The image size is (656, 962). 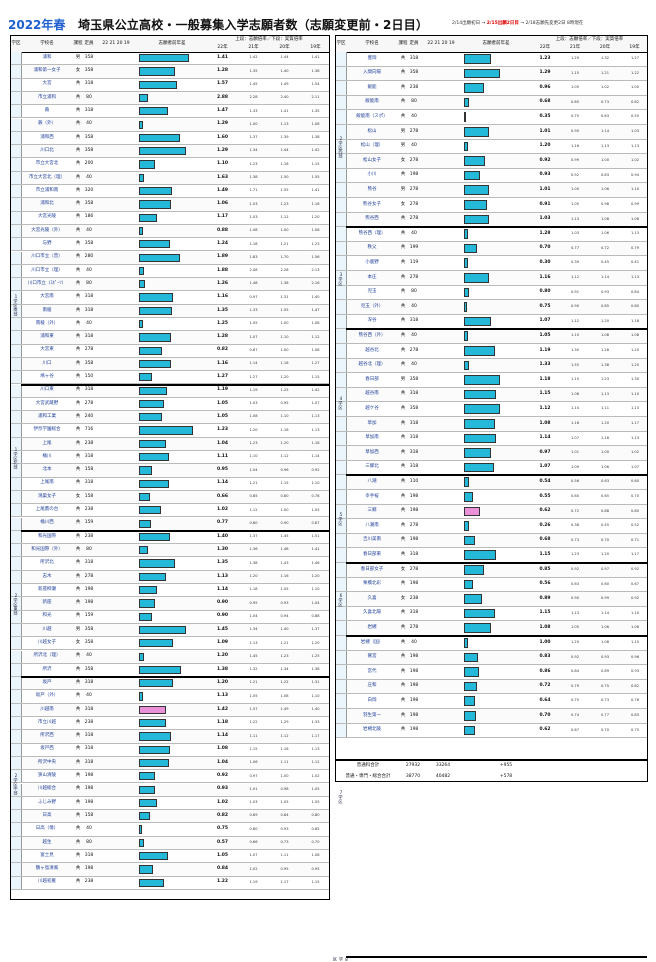 I want to click on table-row: 所沢北 共 318 1.35 1.38 1.43 1.46, so click(x=170, y=564).